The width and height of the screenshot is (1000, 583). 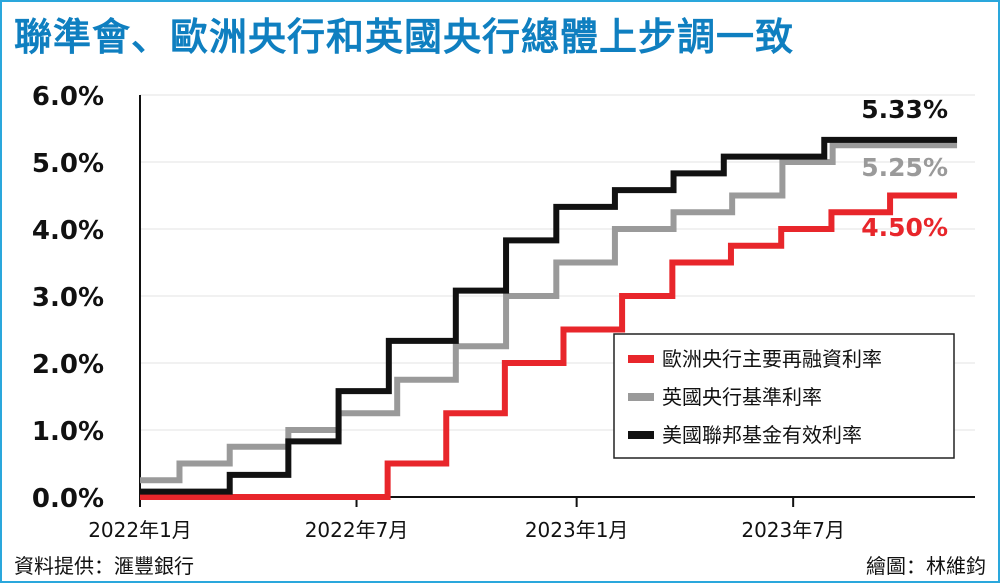 I want to click on y-tick-label: 4.0%, so click(x=68, y=231).